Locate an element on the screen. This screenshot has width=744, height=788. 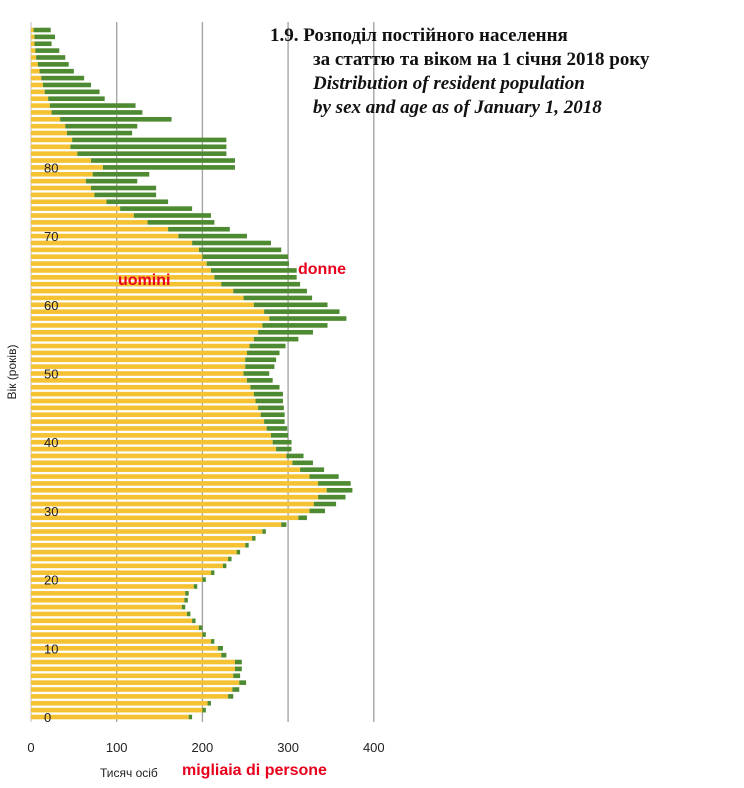
title-line-4: by sex and age as of January 1, 2018 is located at coordinates (457, 107).